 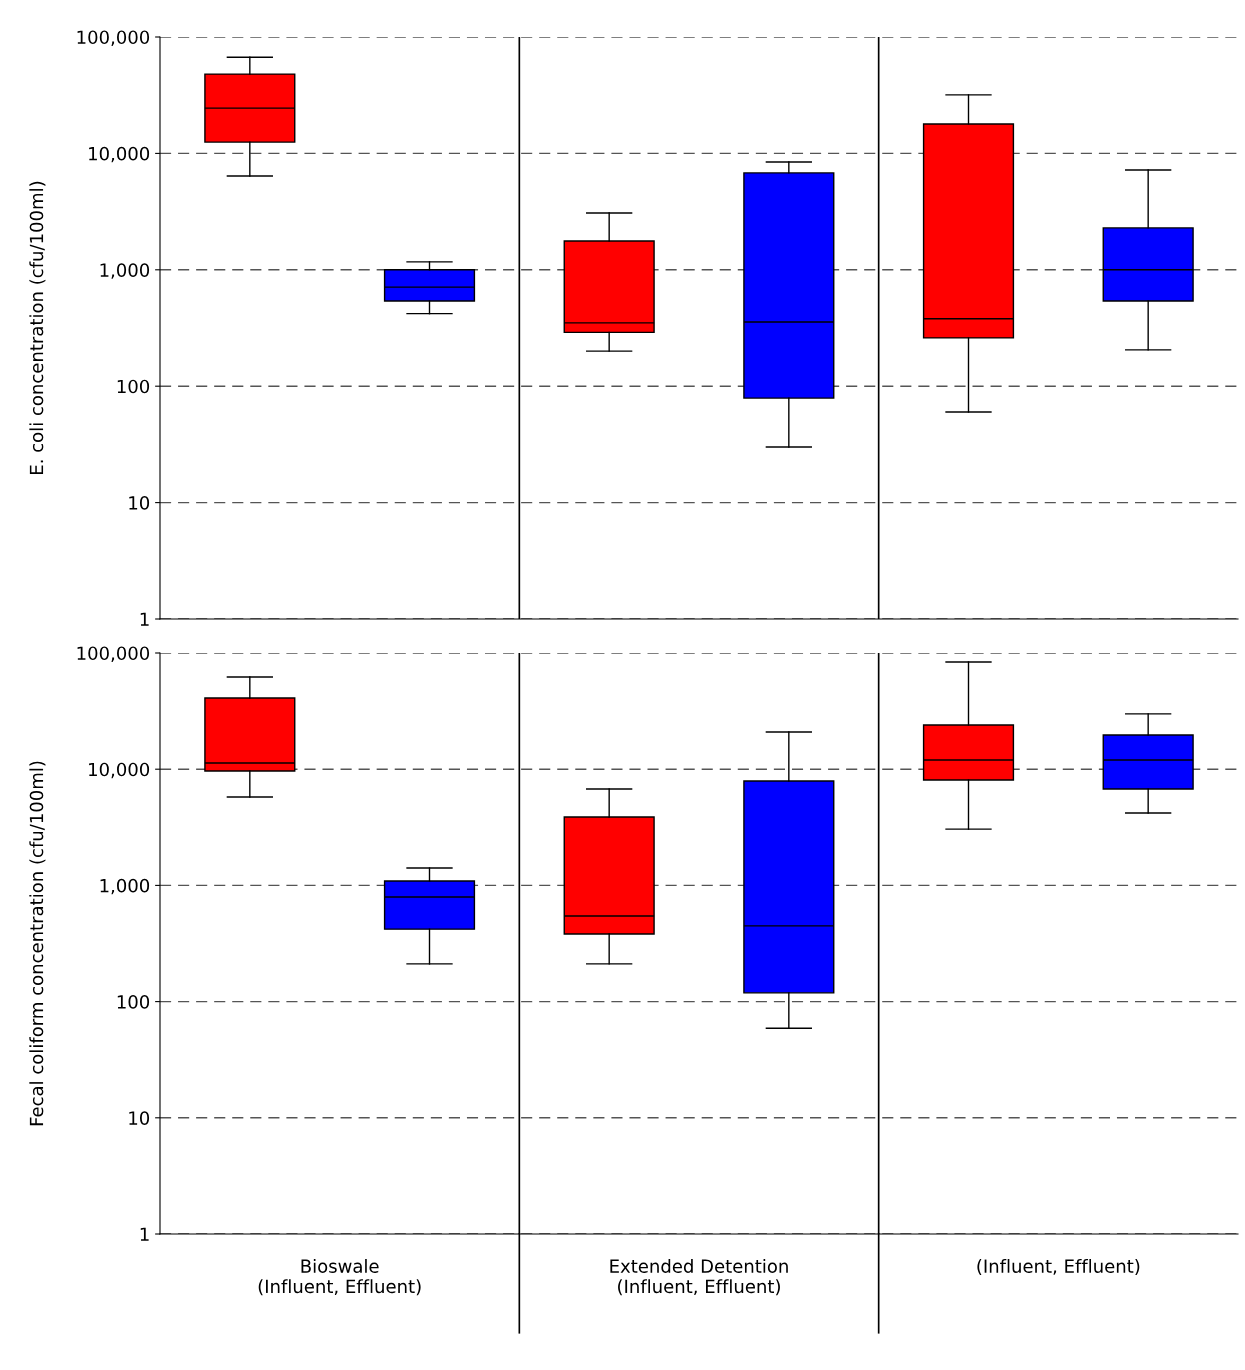 I want to click on x-tick-label: (Influent, Effluent), so click(x=1058, y=1267).